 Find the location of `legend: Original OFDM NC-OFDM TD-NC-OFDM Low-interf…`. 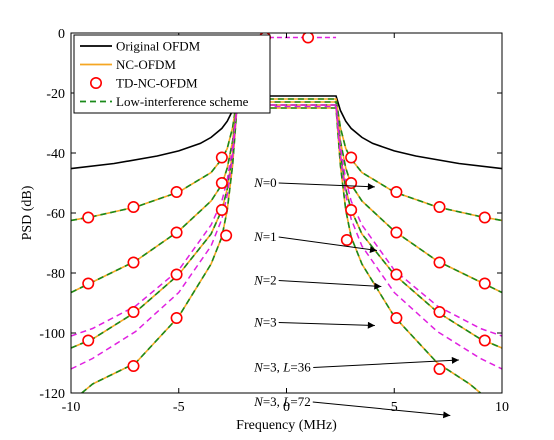

legend: Original OFDM NC-OFDM TD-NC-OFDM Low-interf… is located at coordinates (172, 74).